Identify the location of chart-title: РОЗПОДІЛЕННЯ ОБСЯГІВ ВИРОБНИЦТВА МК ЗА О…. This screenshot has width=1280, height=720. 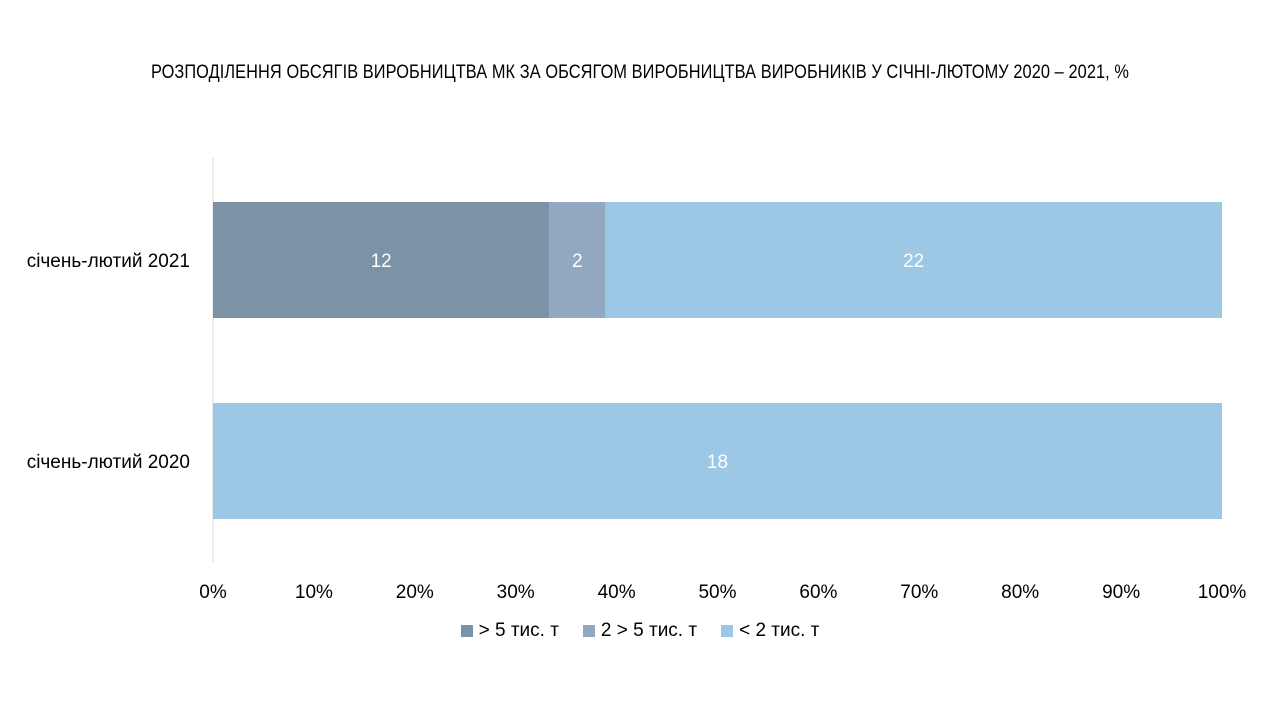
(640, 72).